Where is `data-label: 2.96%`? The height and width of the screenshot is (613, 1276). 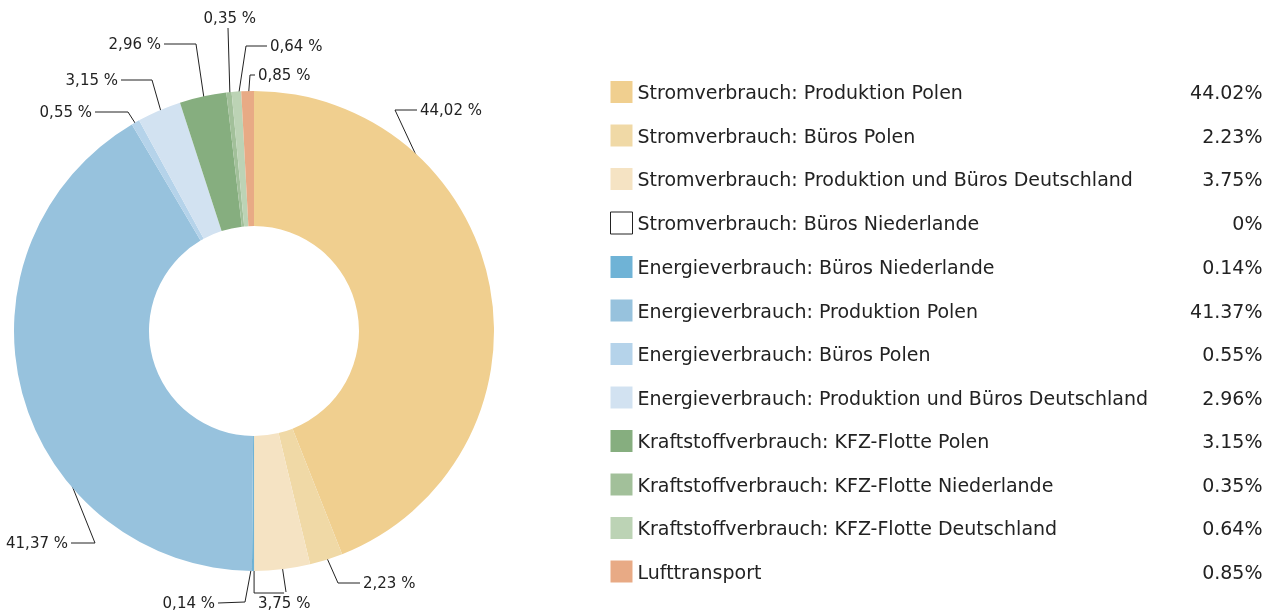
data-label: 2.96% is located at coordinates (1232, 397).